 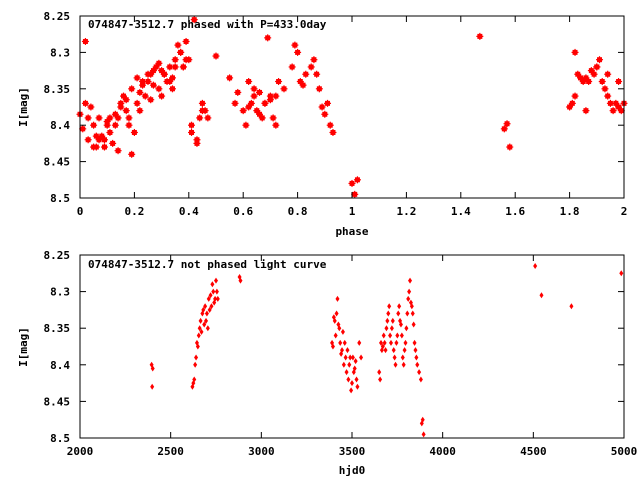 What do you see at coordinates (624, 211) in the screenshot?
I see `x-tick-label: 2` at bounding box center [624, 211].